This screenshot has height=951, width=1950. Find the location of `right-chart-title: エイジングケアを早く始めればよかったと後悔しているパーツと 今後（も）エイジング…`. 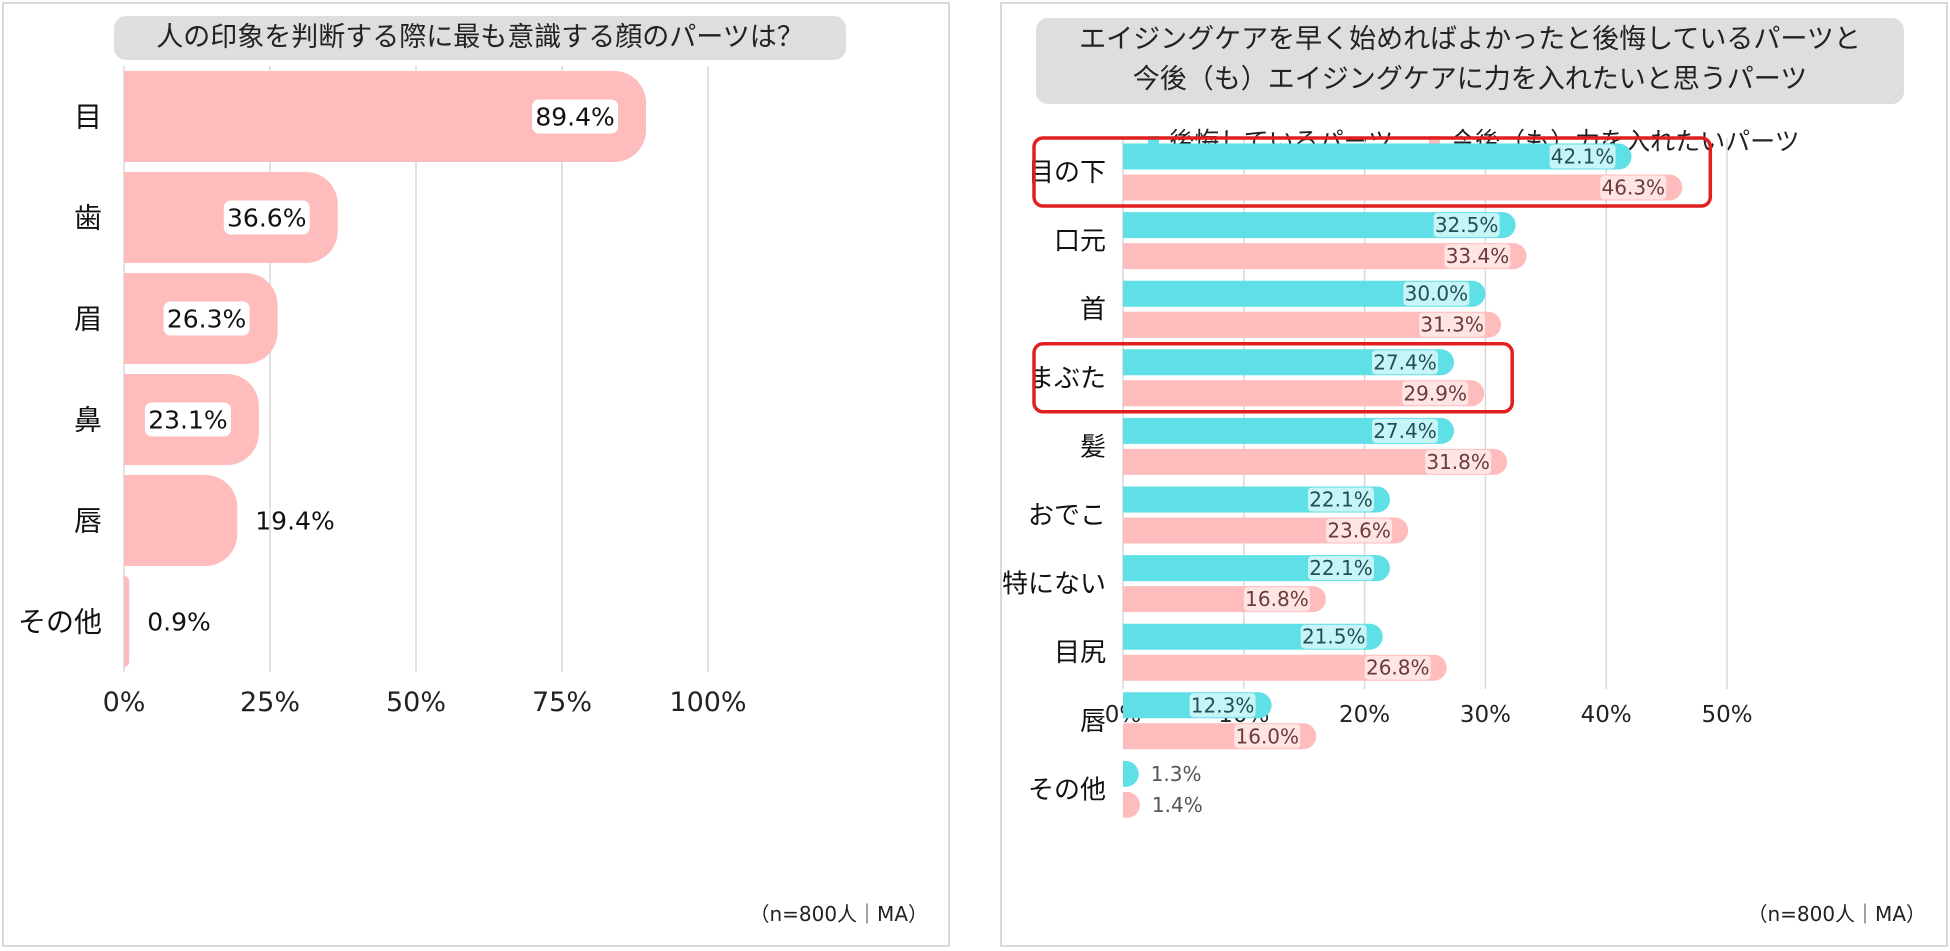

right-chart-title: エイジングケアを早く始めればよかったと後悔しているパーツと 今後（も）エイジング… is located at coordinates (1470, 61).